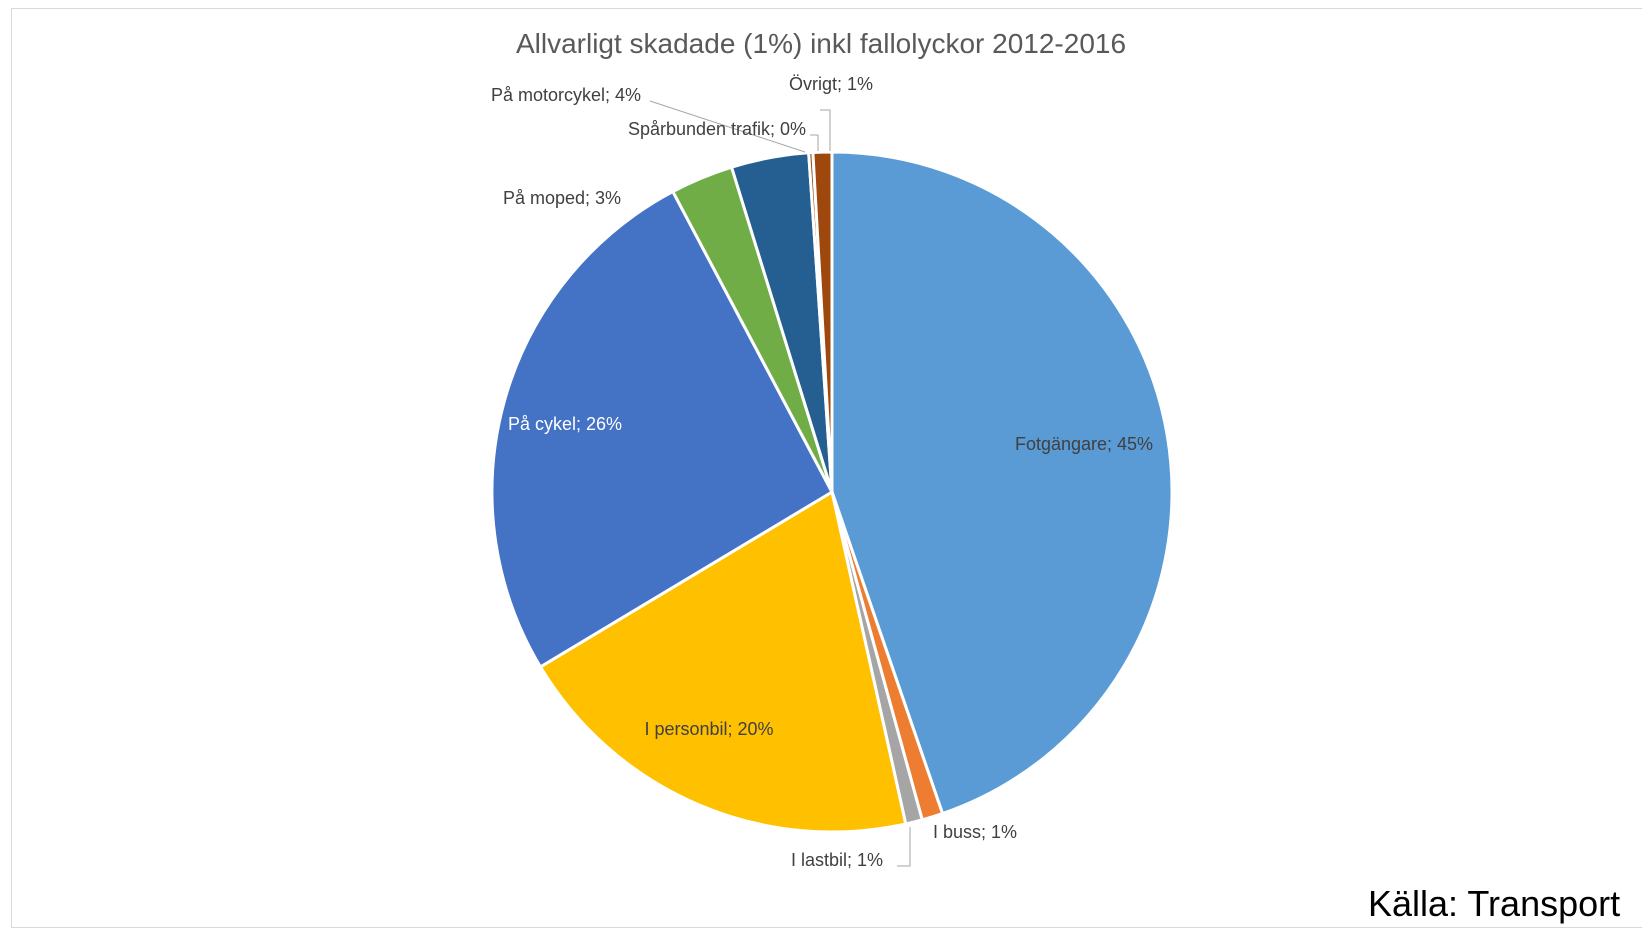  Describe the element at coordinates (708, 729) in the screenshot. I see `slice-label: I personbil; 20%` at that location.